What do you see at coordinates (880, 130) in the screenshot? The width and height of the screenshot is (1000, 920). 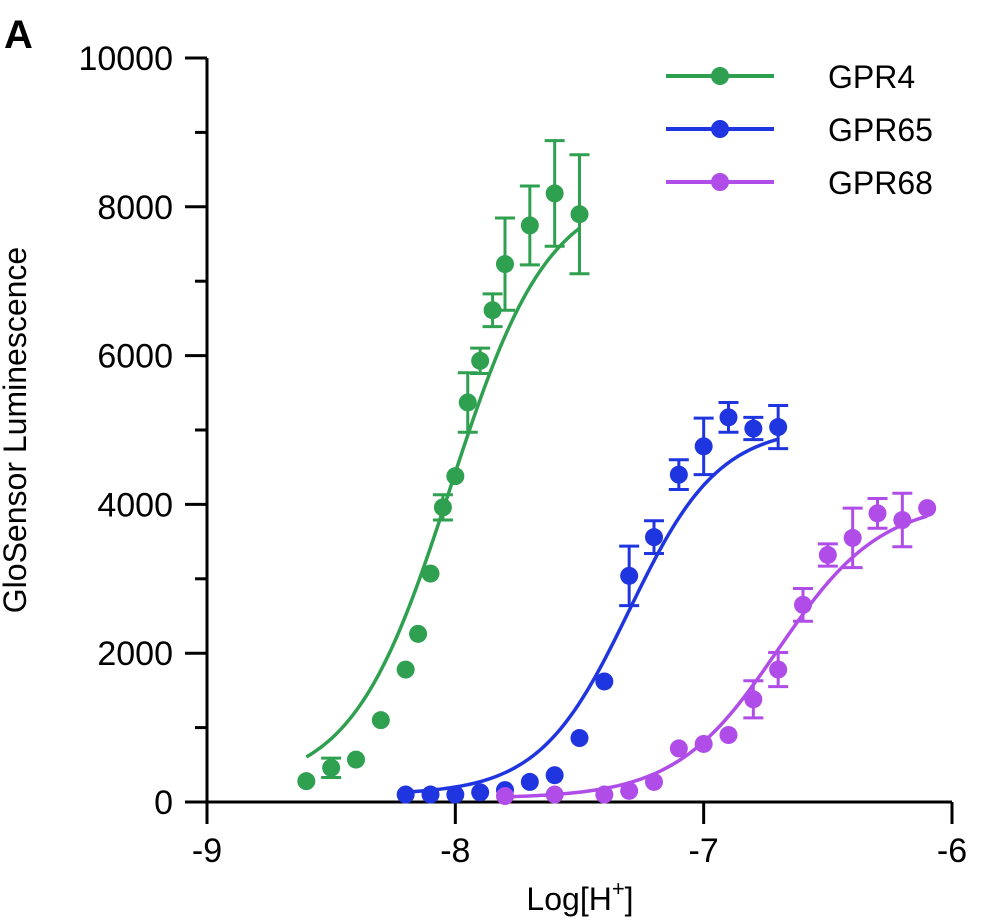 I see `legend-label: GPR65` at bounding box center [880, 130].